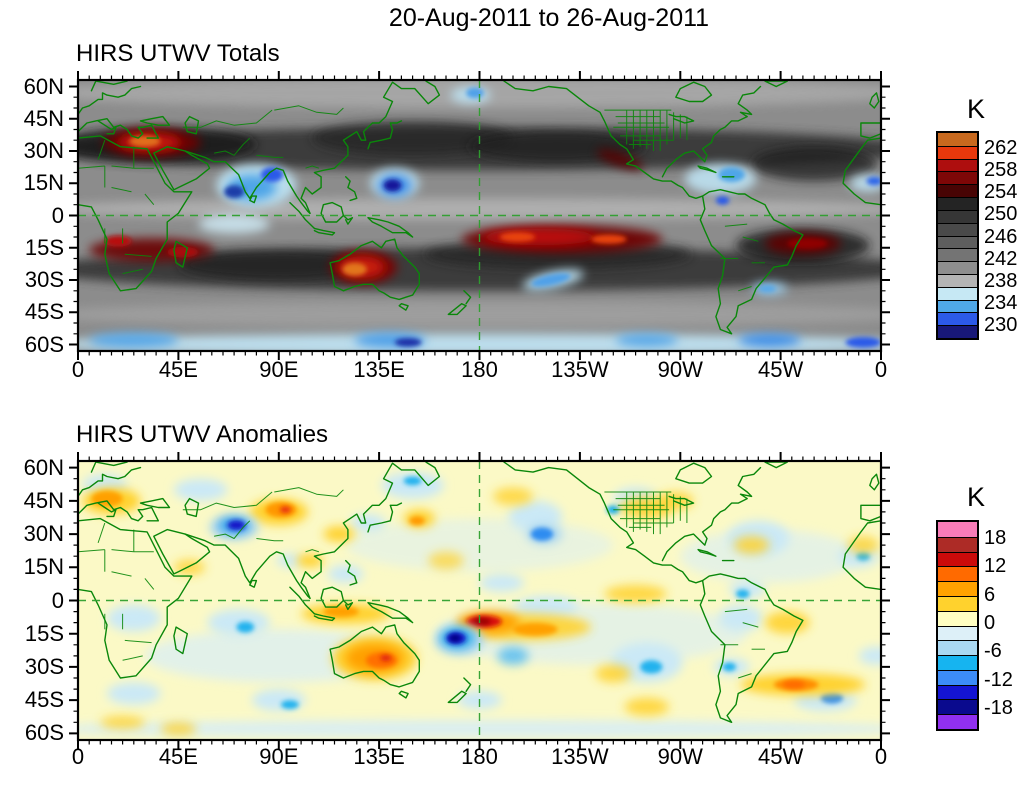 The width and height of the screenshot is (1027, 788). Describe the element at coordinates (178, 53) in the screenshot. I see `totals-panel-title: HIRS UTWV Totals` at that location.